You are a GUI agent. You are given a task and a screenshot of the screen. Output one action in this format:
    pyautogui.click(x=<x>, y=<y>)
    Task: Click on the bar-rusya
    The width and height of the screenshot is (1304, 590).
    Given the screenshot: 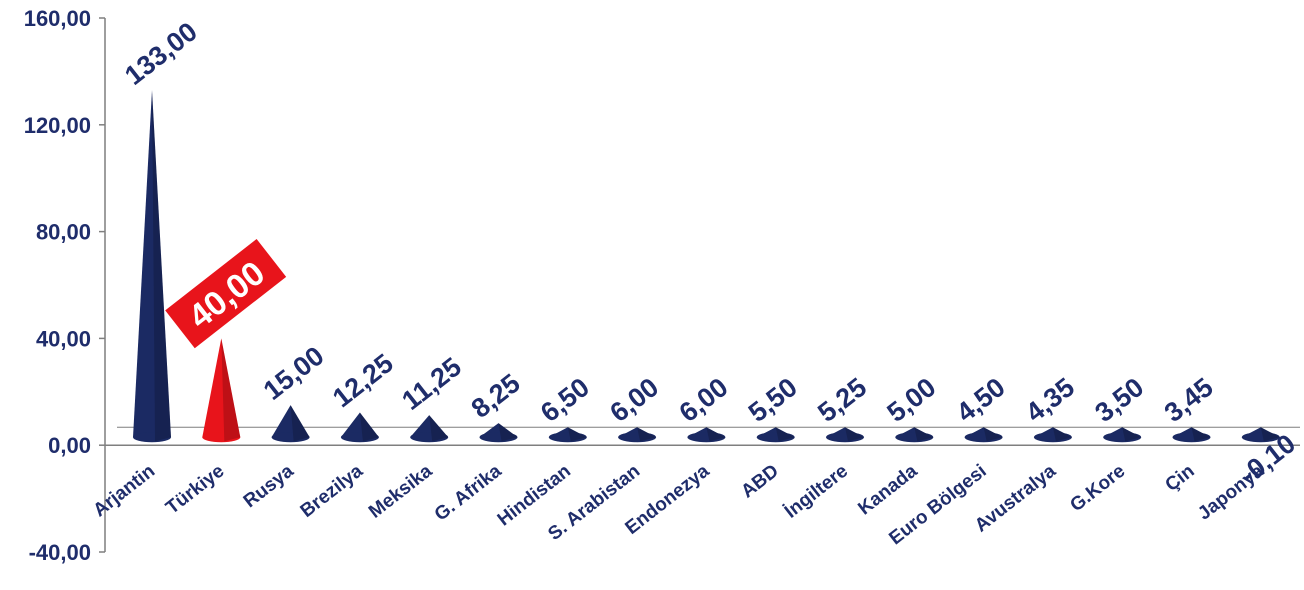 What is the action you would take?
    pyautogui.click(x=290, y=421)
    